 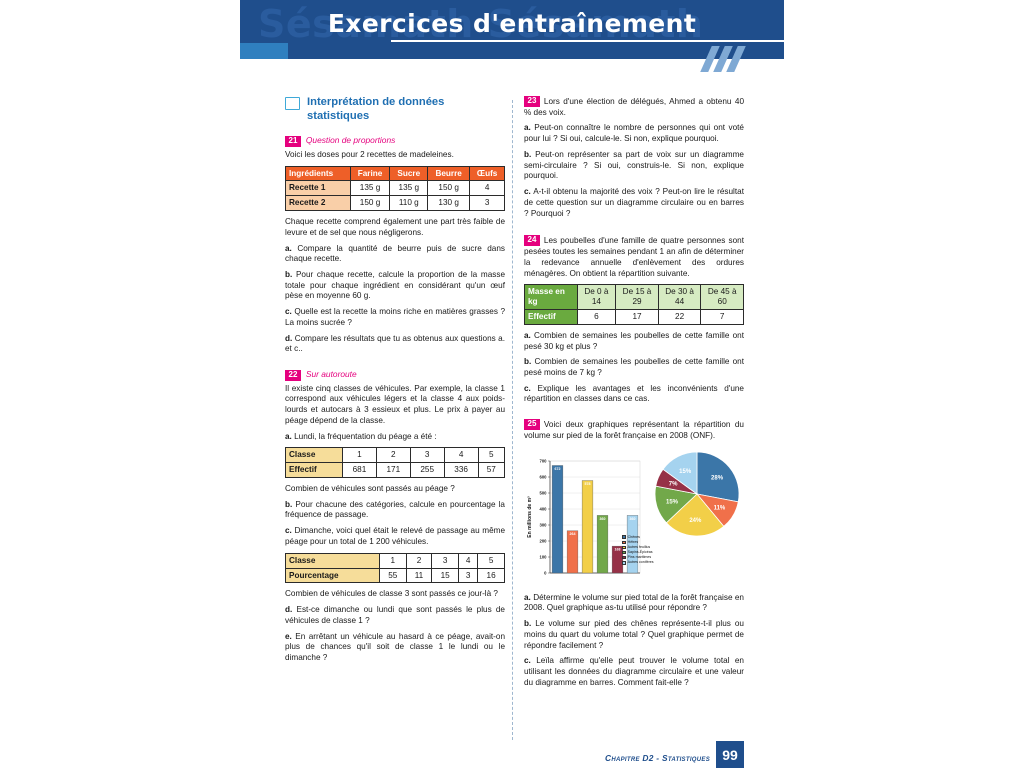 I want to click on cell-classe-5: 5, so click(x=491, y=455).